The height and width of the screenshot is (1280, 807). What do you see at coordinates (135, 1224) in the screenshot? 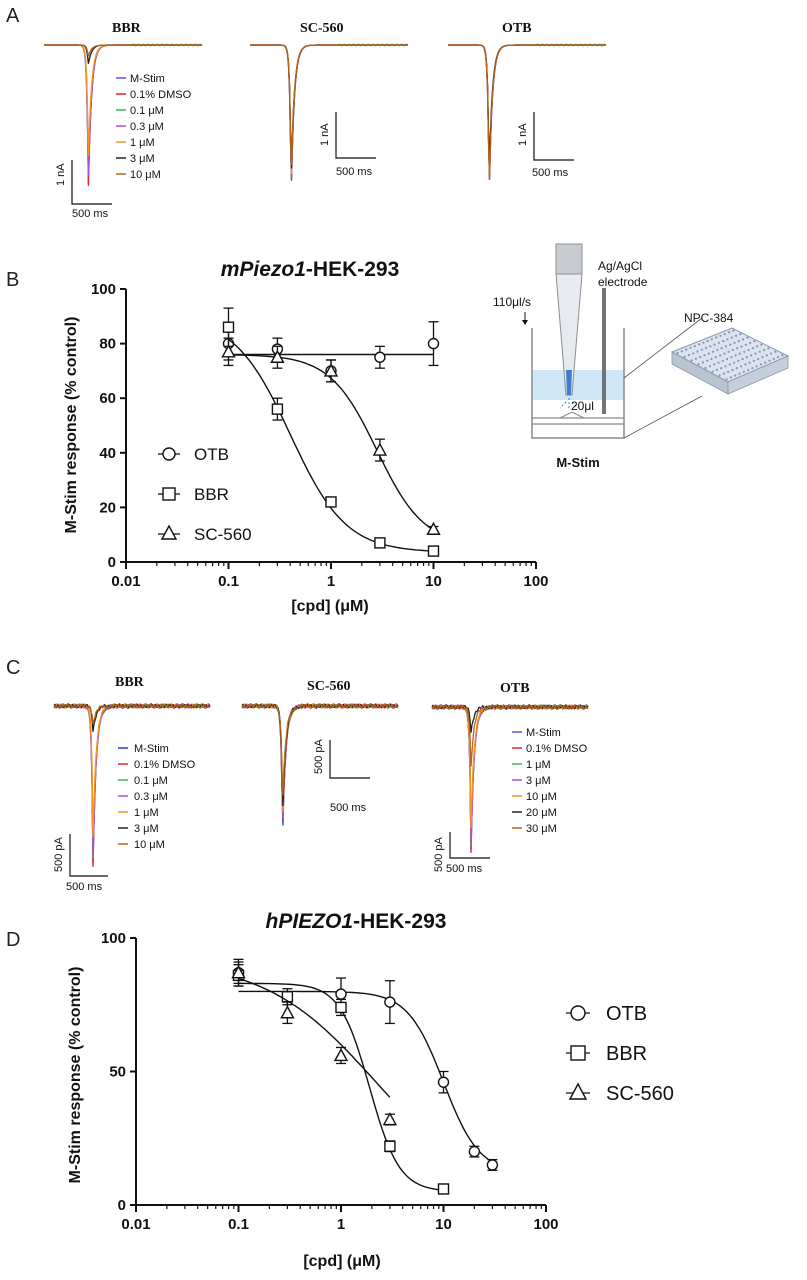
I see `x-tick-label: 0.01` at bounding box center [135, 1224].